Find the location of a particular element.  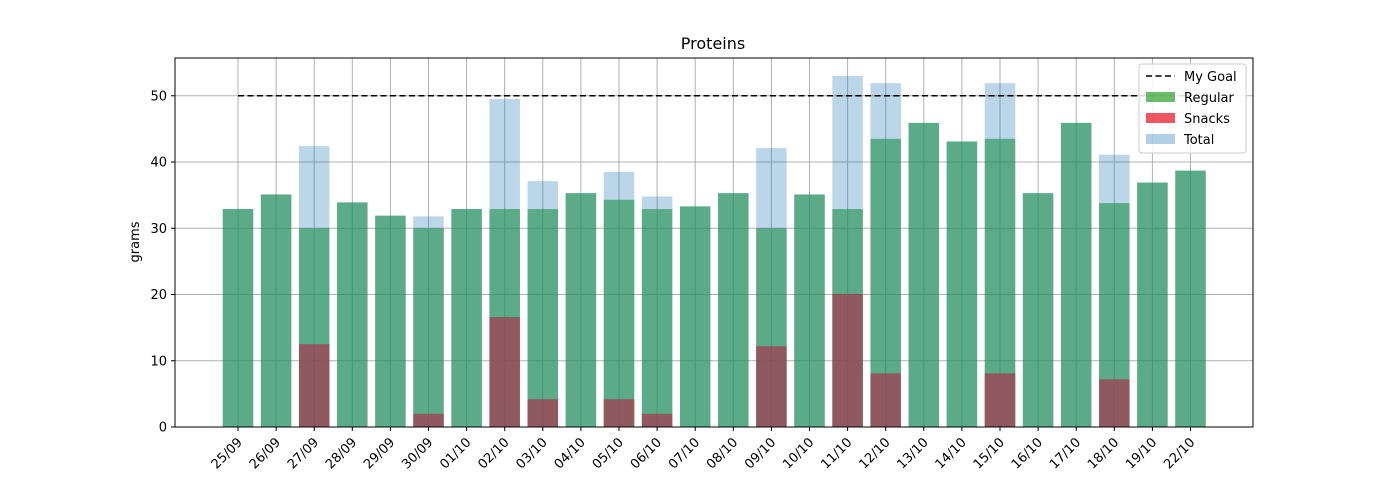

legend-label-snacks: Snacks is located at coordinates (1207, 119).